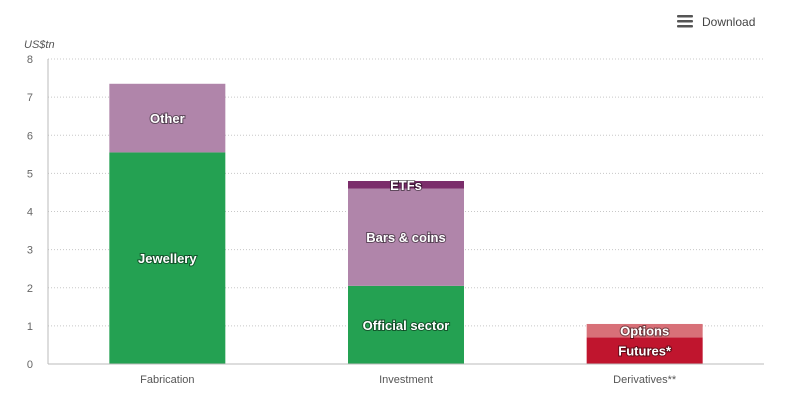 Image resolution: width=786 pixels, height=405 pixels. What do you see at coordinates (30, 251) in the screenshot?
I see `y-tick-label: 3` at bounding box center [30, 251].